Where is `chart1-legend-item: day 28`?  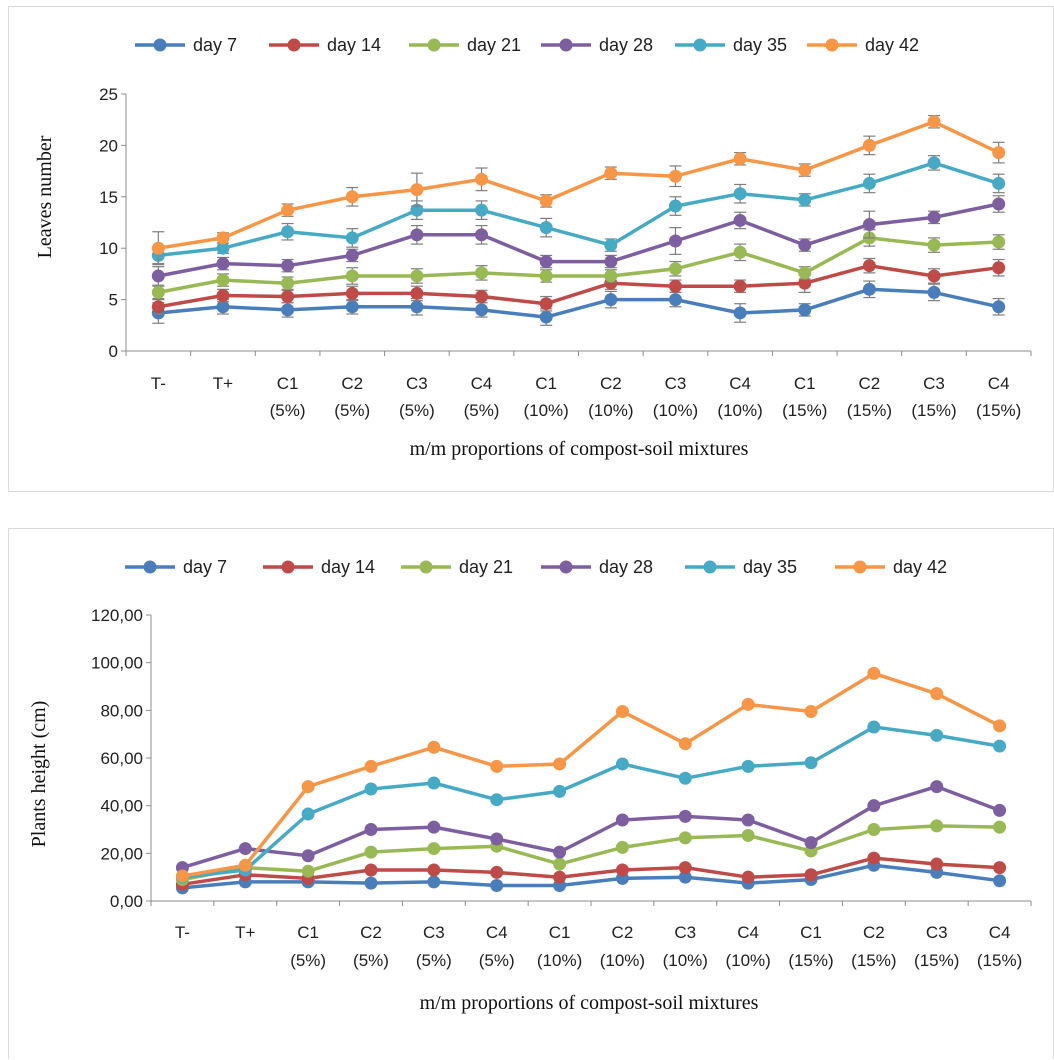
chart1-legend-item: day 28 is located at coordinates (597, 45).